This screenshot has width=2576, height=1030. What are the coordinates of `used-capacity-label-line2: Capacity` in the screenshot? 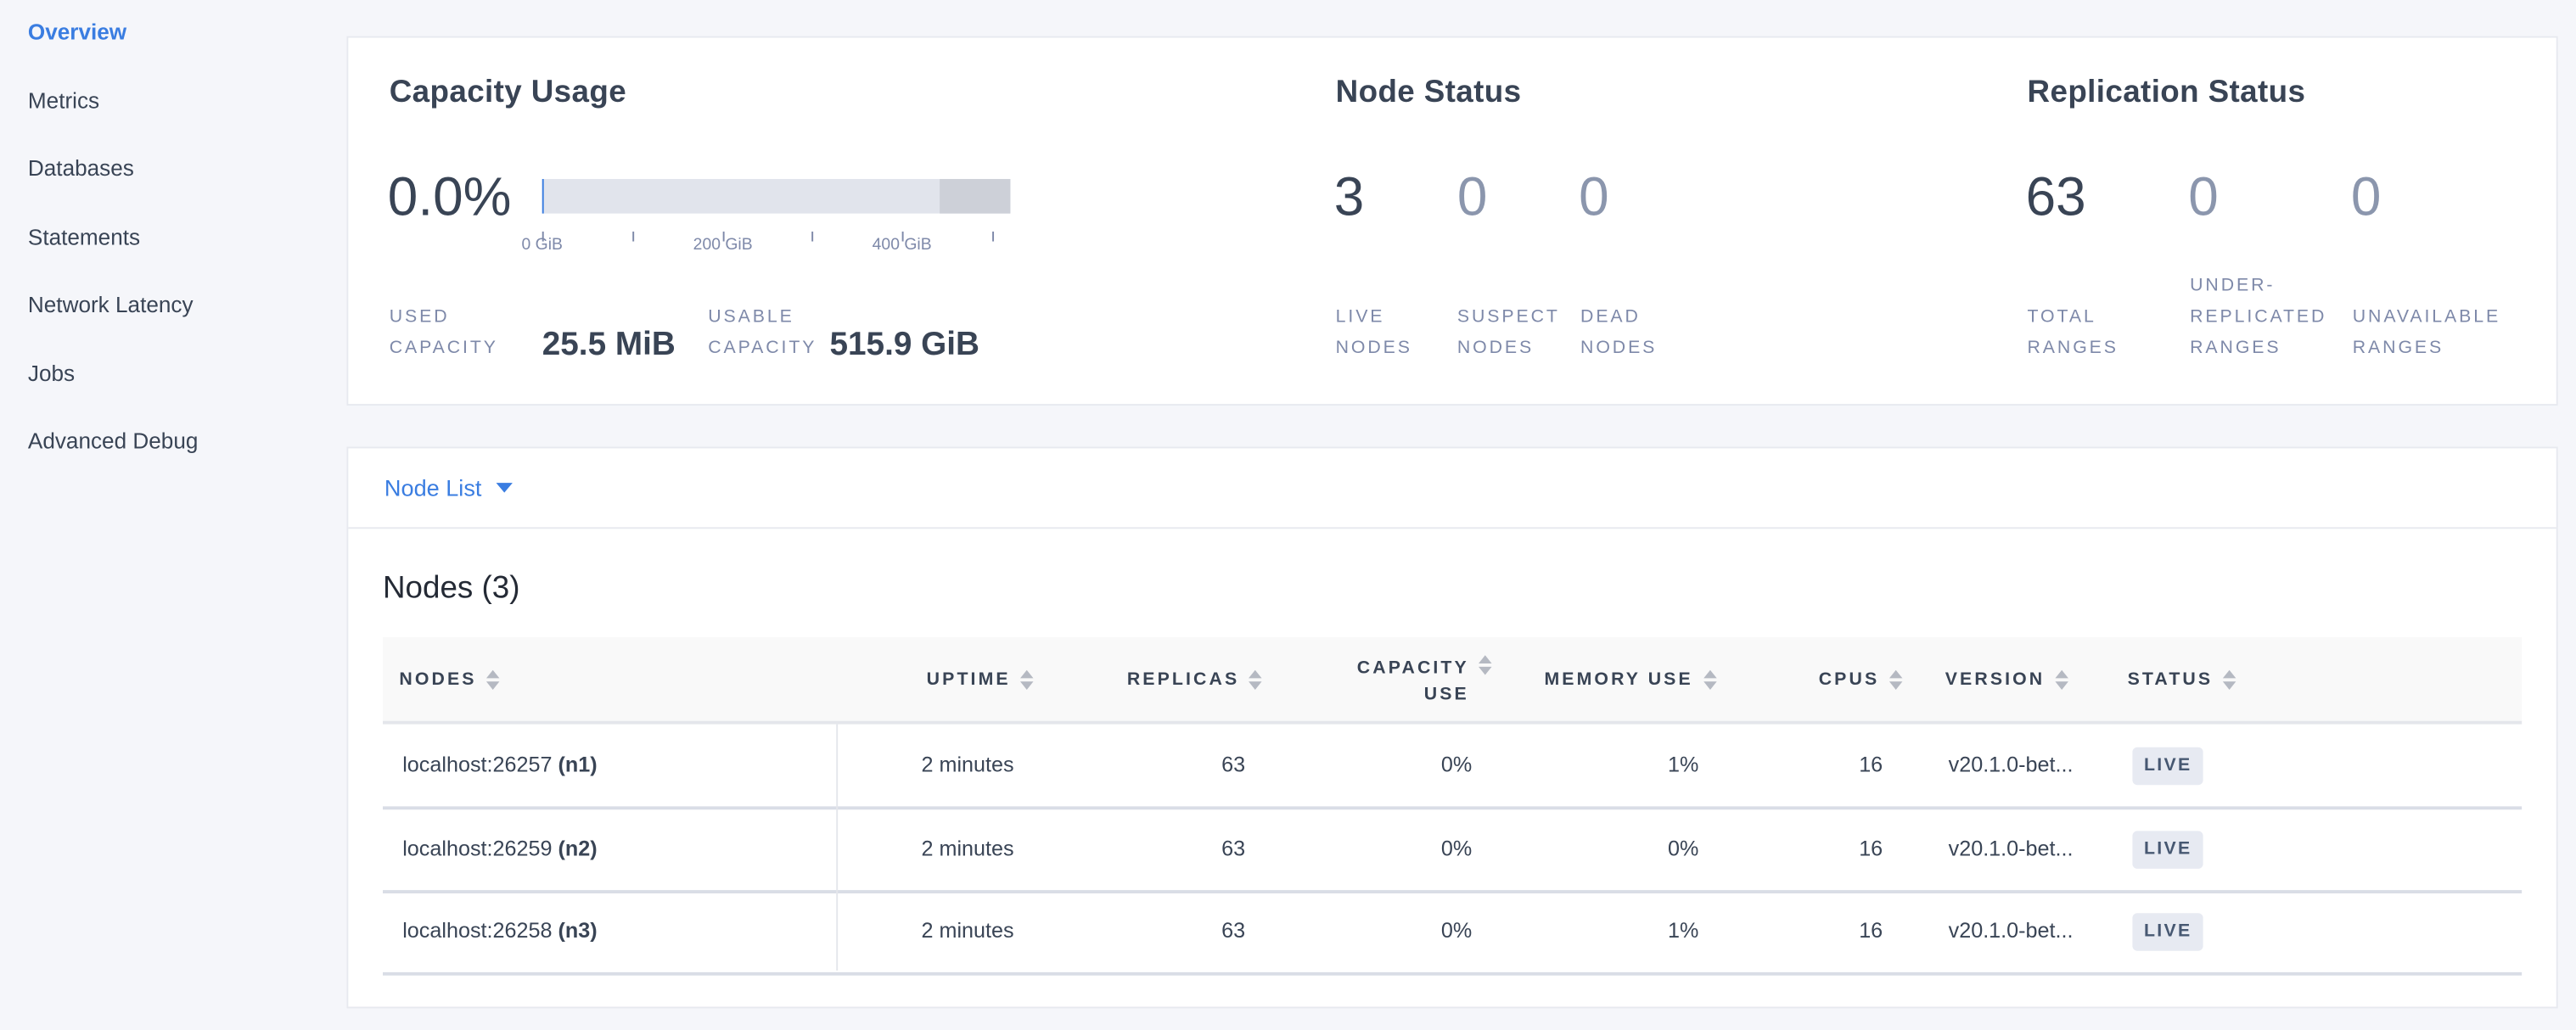 It's located at (444, 348).